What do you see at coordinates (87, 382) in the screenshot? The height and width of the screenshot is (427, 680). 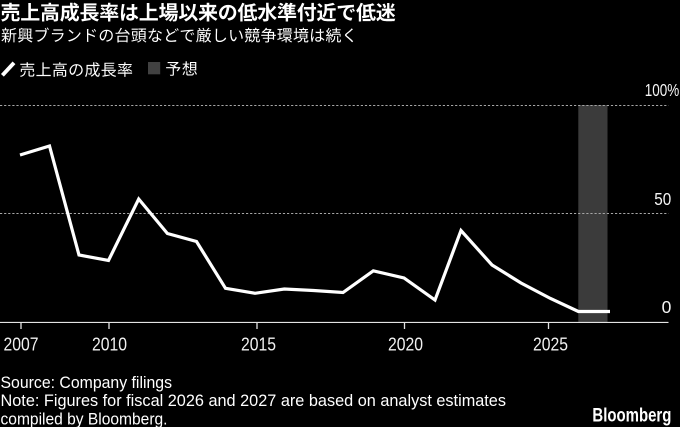 I see `svg-text: Source: Company filings` at bounding box center [87, 382].